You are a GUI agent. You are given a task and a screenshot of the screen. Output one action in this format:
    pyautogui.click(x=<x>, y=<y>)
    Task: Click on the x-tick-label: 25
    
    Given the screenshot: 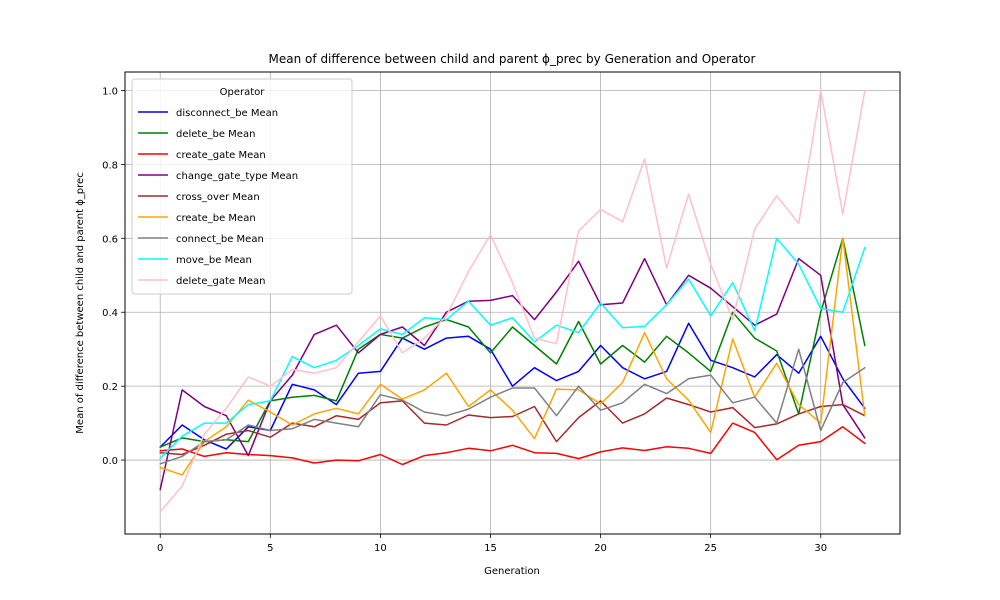 What is the action you would take?
    pyautogui.click(x=710, y=548)
    